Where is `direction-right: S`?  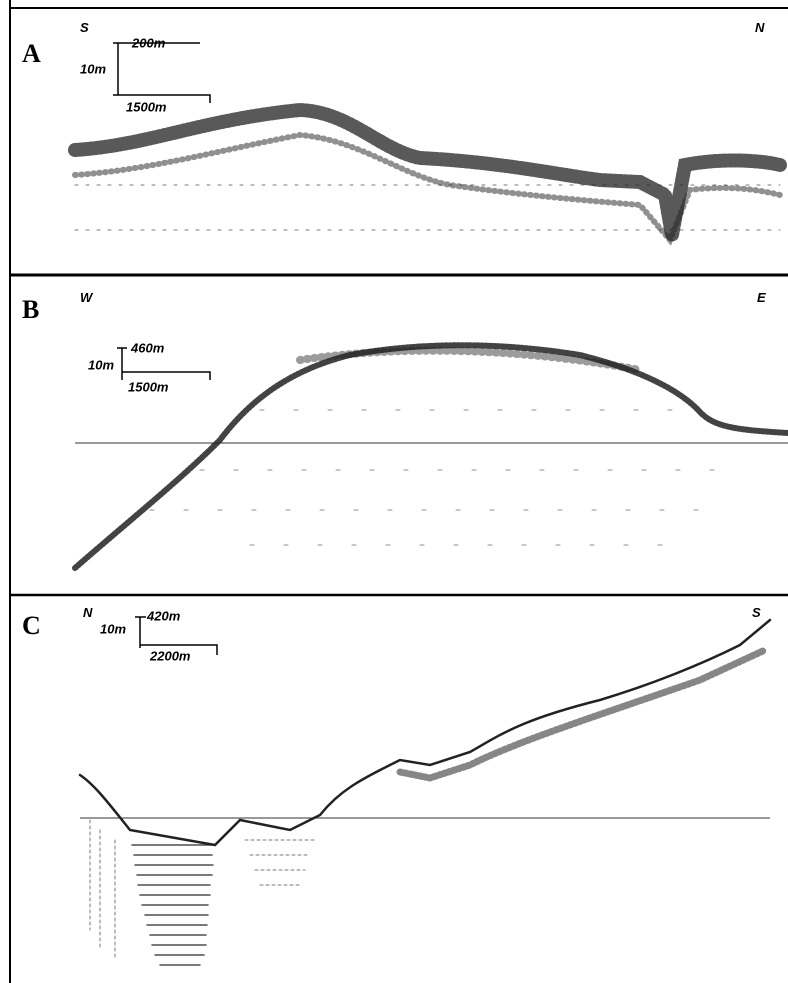
direction-right: S is located at coordinates (756, 612).